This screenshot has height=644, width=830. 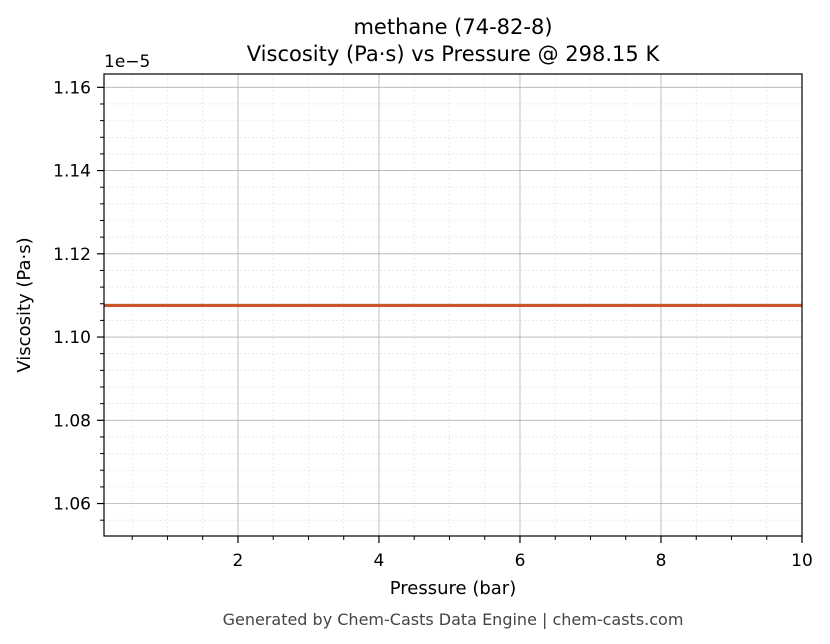 I want to click on x-tick-label: 8, so click(x=661, y=561).